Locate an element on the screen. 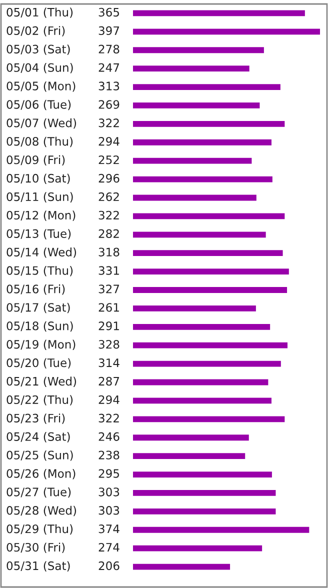  data-label: 238 is located at coordinates (109, 455).